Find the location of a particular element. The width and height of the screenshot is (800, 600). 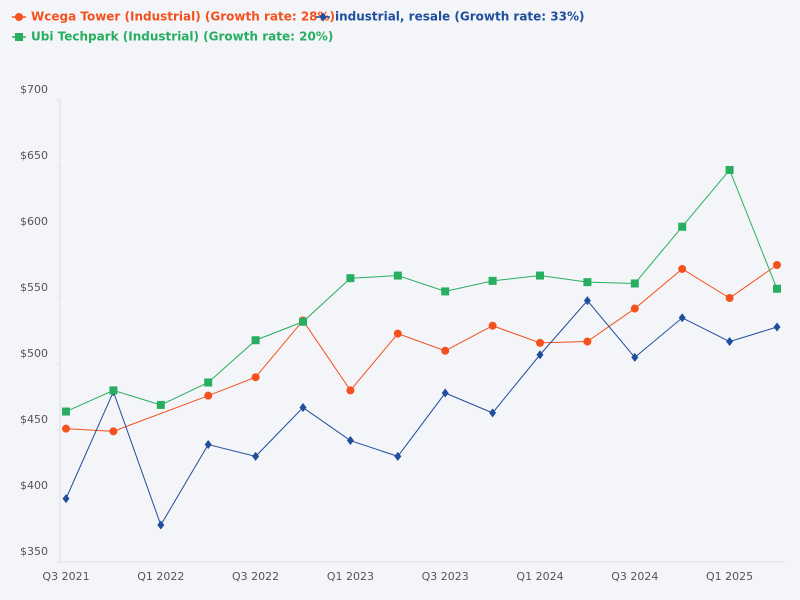

x-tick-label: Q3 2024 is located at coordinates (634, 576).